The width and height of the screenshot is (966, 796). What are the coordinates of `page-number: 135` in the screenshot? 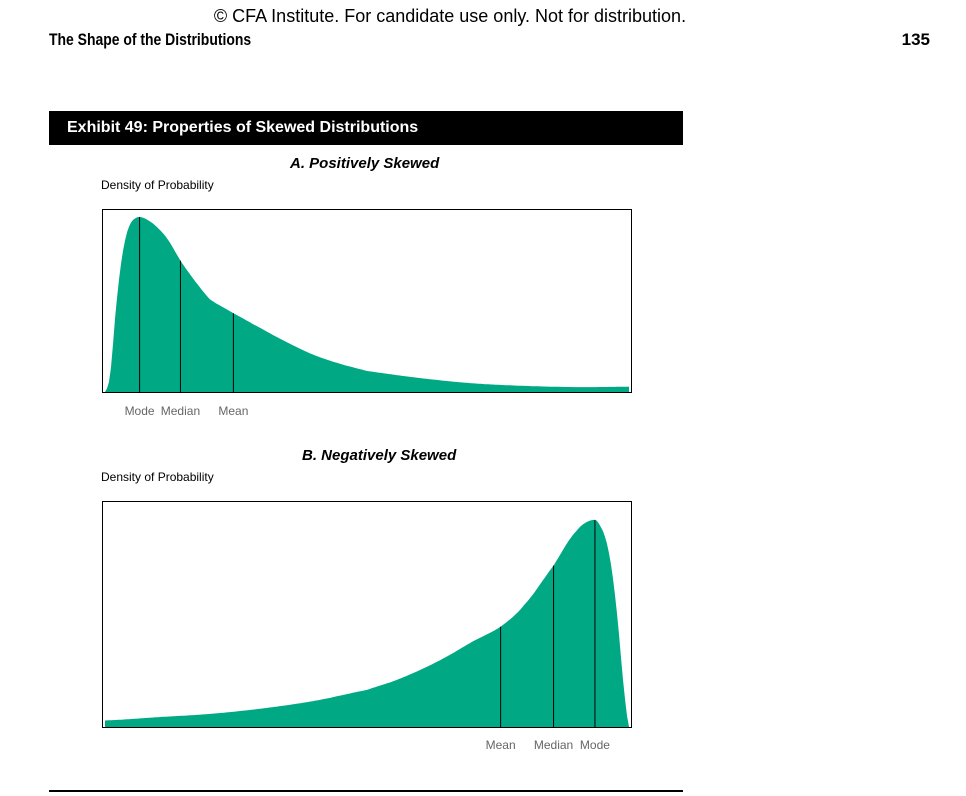 It's located at (915, 39).